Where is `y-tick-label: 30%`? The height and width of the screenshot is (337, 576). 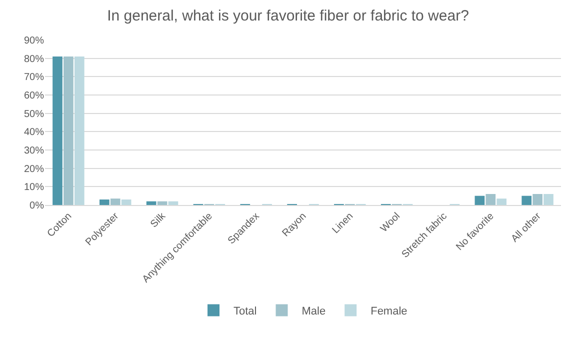
y-tick-label: 30% is located at coordinates (34, 151).